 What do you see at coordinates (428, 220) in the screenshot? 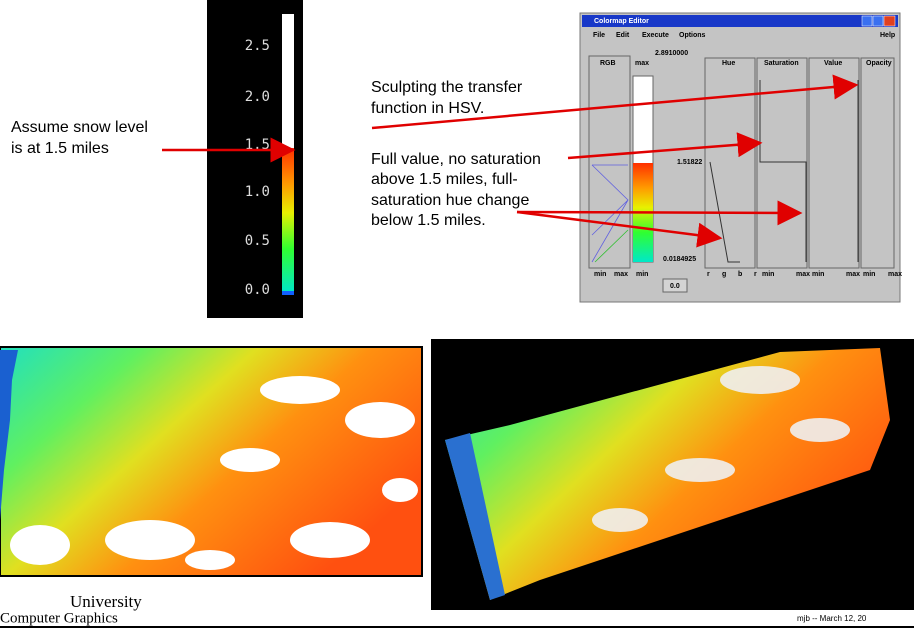
I see `annotation-line: below 1.5 miles.` at bounding box center [428, 220].